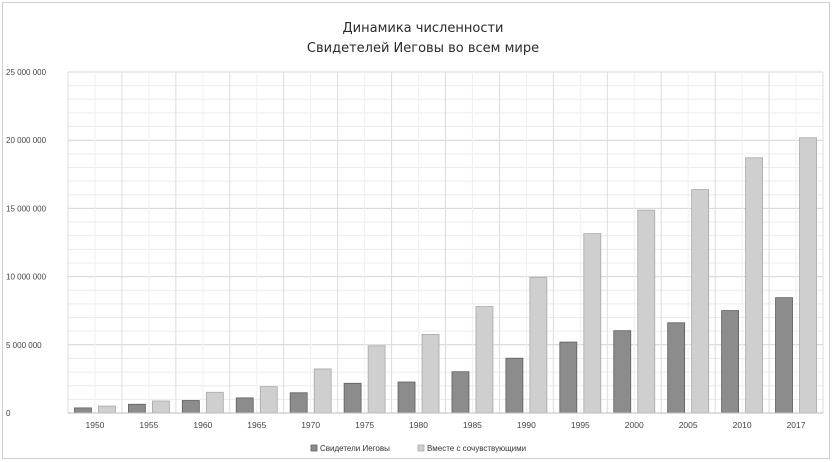  I want to click on bar-with-sympathizers-1950, so click(107, 409).